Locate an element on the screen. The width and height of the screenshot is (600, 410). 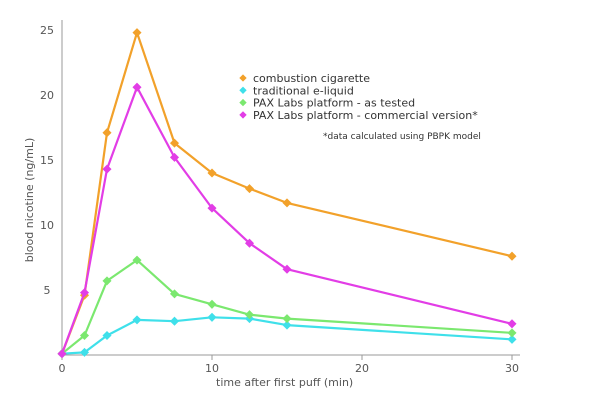
x-tick-label: 0 is located at coordinates (62, 368).